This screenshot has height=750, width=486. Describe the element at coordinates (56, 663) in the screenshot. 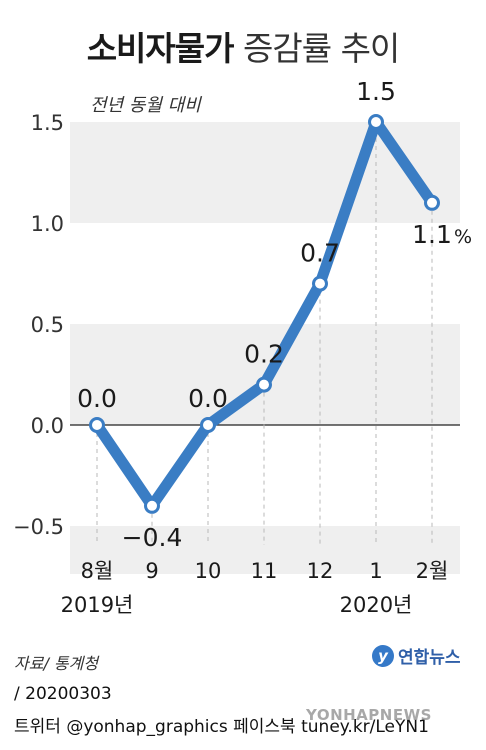

I see `source-note: 자료/ 통계청` at that location.